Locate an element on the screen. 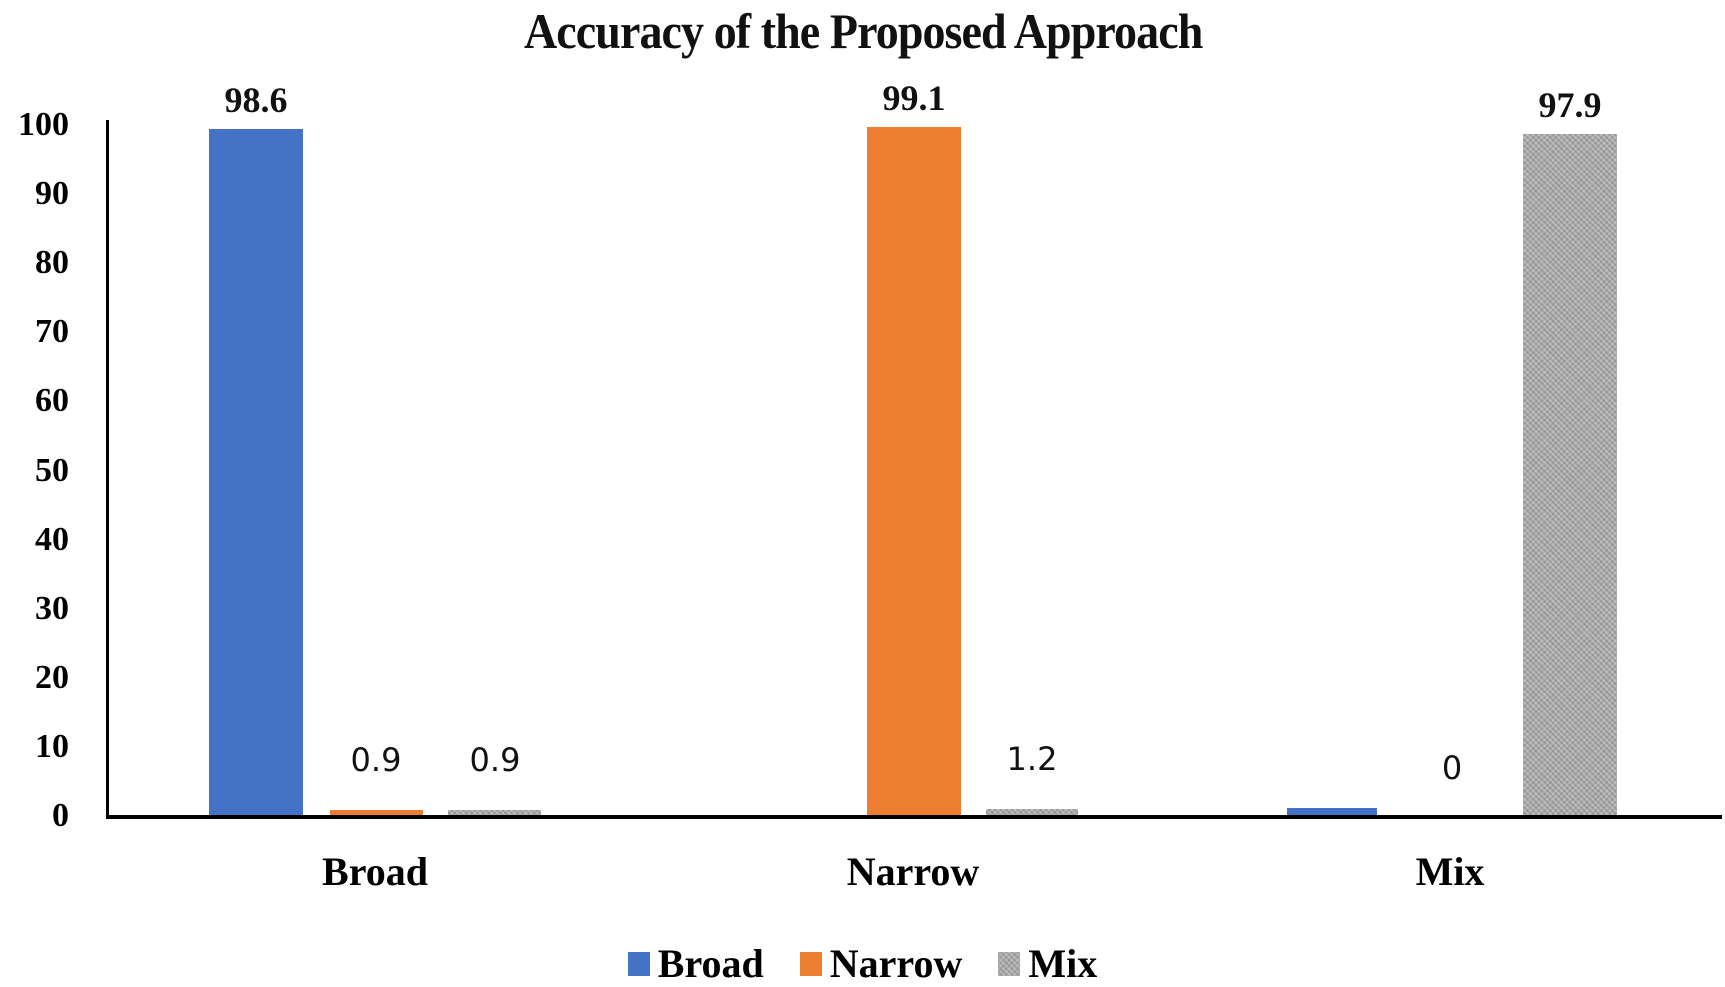 The width and height of the screenshot is (1725, 987). value-label-mix-mix: 97.9 is located at coordinates (1570, 105).